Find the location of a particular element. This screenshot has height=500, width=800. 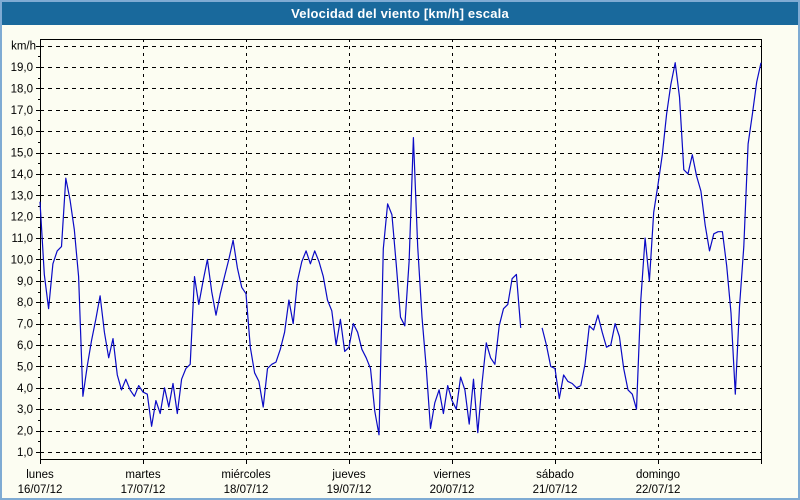

y-tick-label: 11,0 is located at coordinates (22, 239).